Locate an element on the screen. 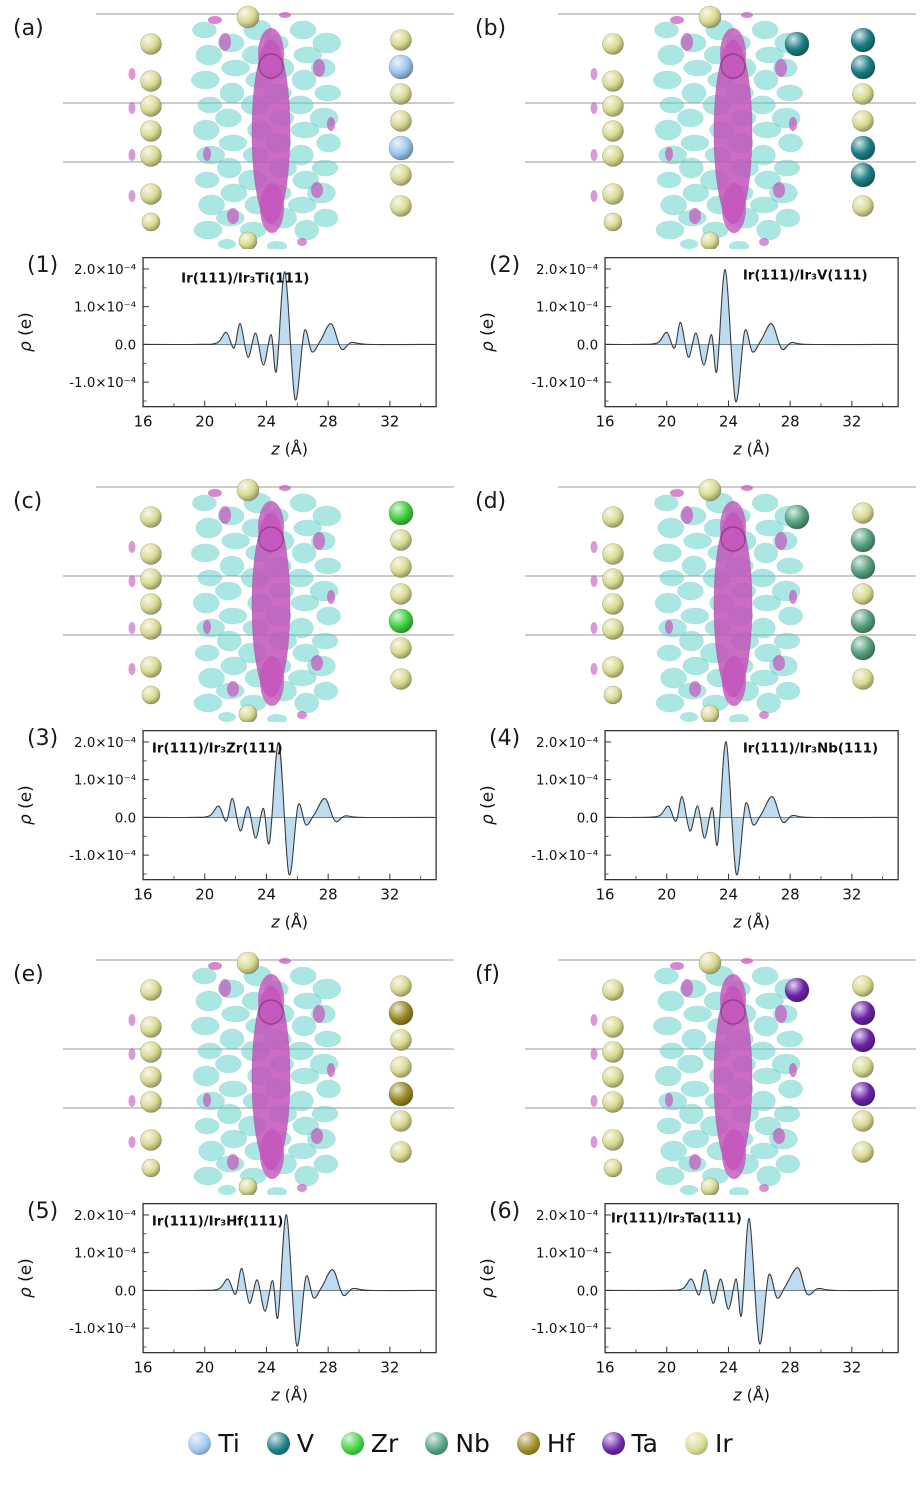 Image resolution: width=921 pixels, height=1489 pixels. v-atom-icon is located at coordinates (278, 1443).